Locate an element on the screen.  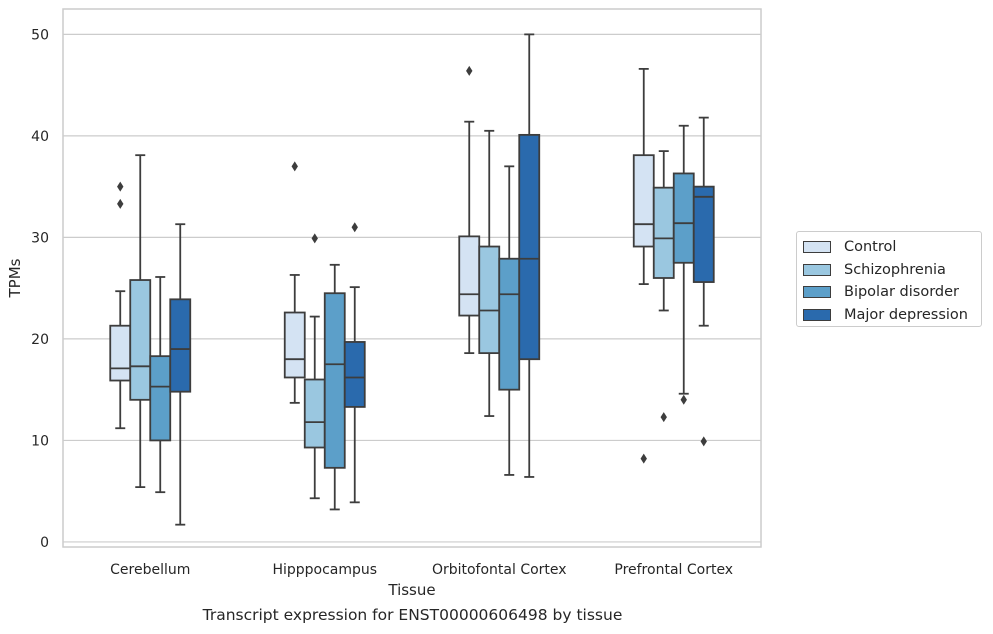
legend-label: Control is located at coordinates (870, 247).